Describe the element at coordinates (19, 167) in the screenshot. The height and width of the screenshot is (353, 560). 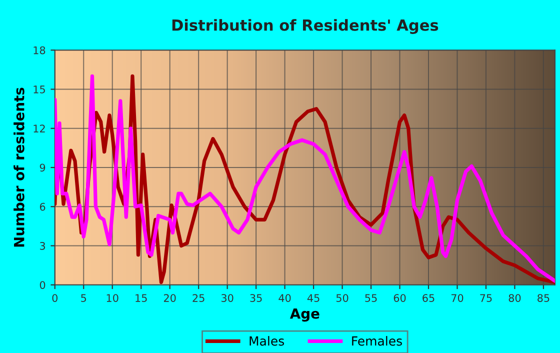
I see `y-axis-title: Number of residents` at that location.